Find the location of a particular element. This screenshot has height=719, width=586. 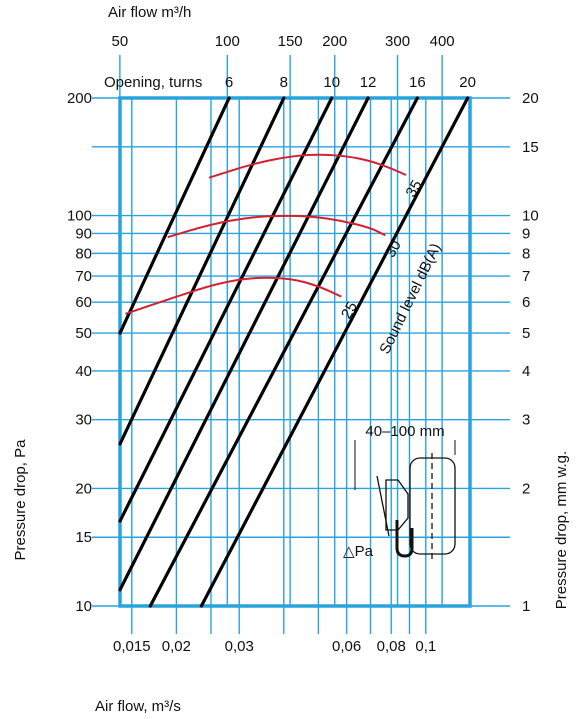

sound-level-label: 25 is located at coordinates (349, 310).